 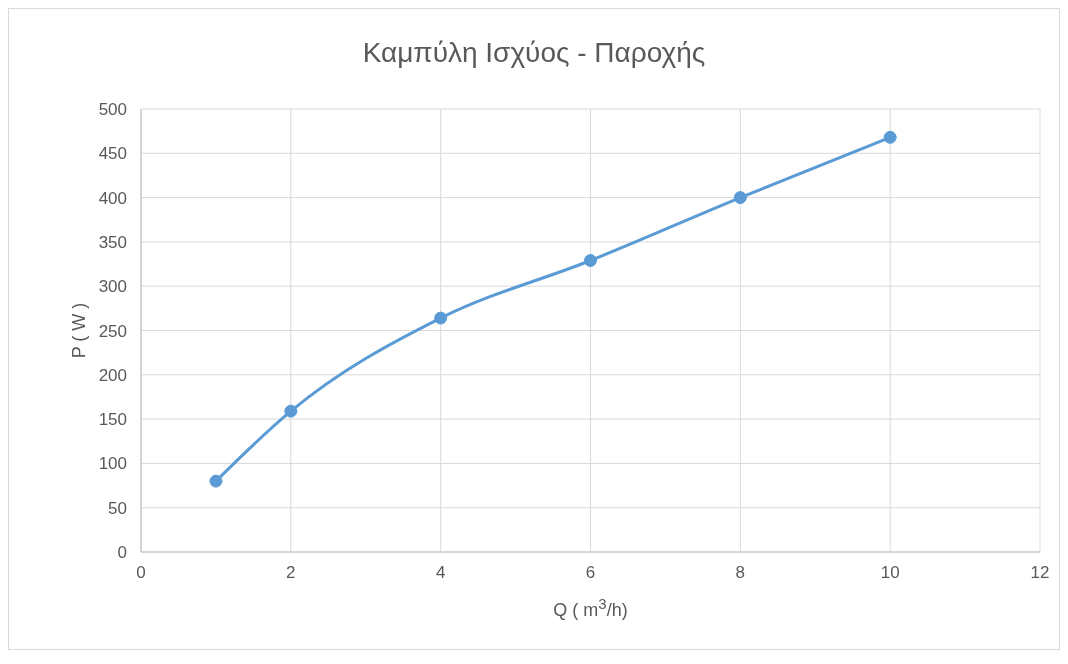 What do you see at coordinates (590, 608) in the screenshot?
I see `x-axis-title: Q ( m$^{3}$/h)` at bounding box center [590, 608].